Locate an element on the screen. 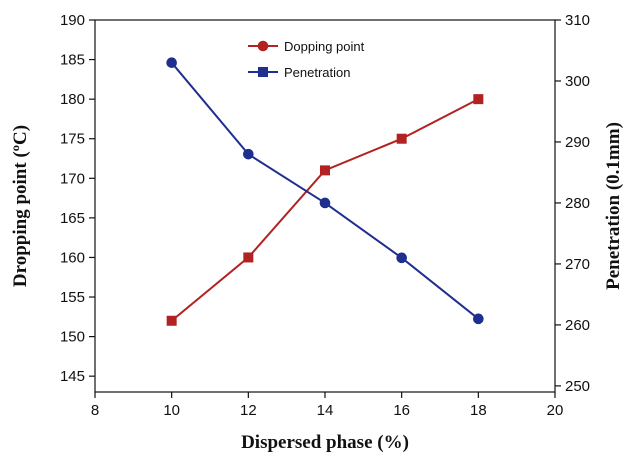 The image size is (631, 459). y-right-tick-label: 280 is located at coordinates (577, 203).